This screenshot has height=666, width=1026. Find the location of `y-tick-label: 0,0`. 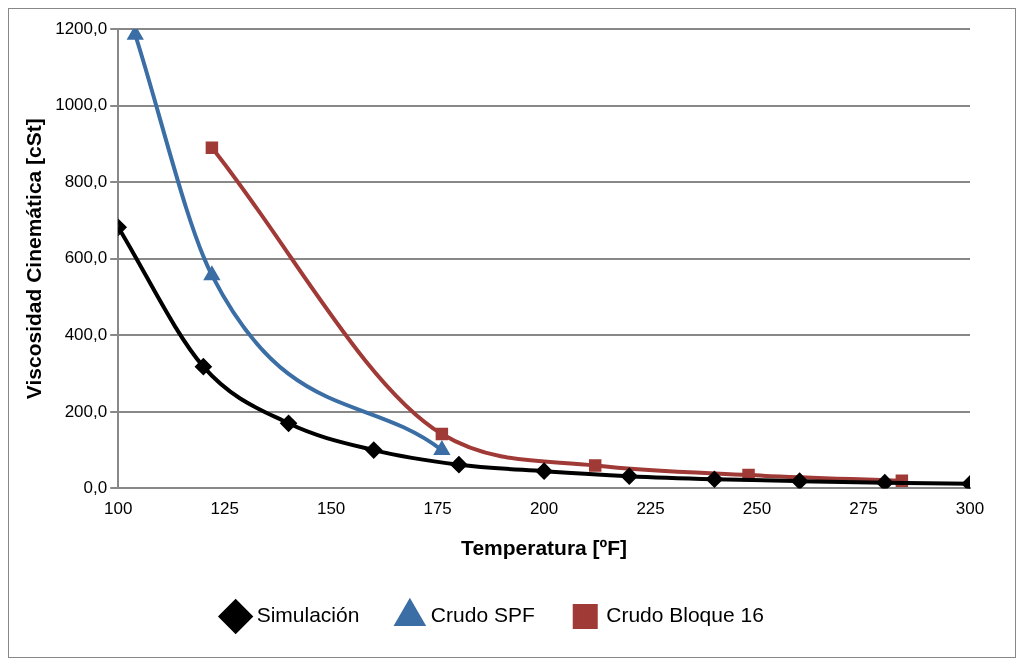

y-tick-label: 0,0 is located at coordinates (95, 488).